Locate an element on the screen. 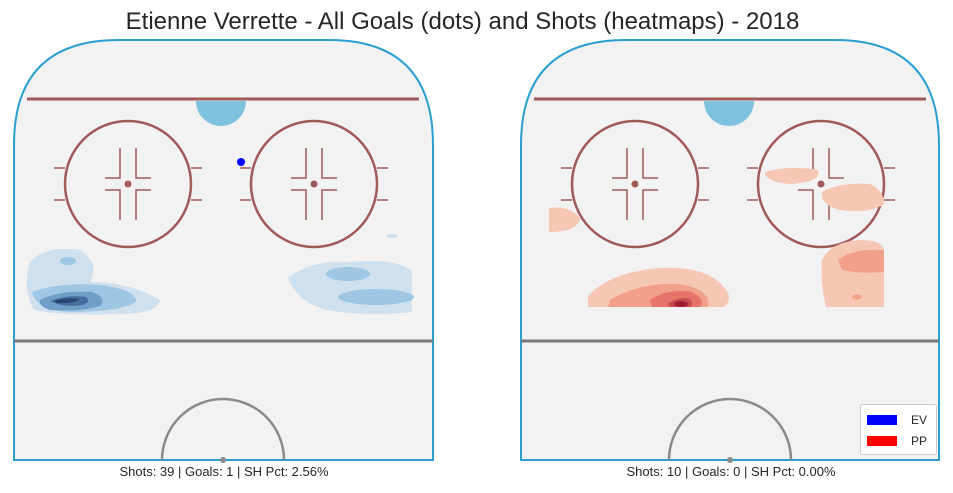  panel-caption-ev: Shots: 39 | Goals: 1 | SH Pct: 2.56% is located at coordinates (224, 471).